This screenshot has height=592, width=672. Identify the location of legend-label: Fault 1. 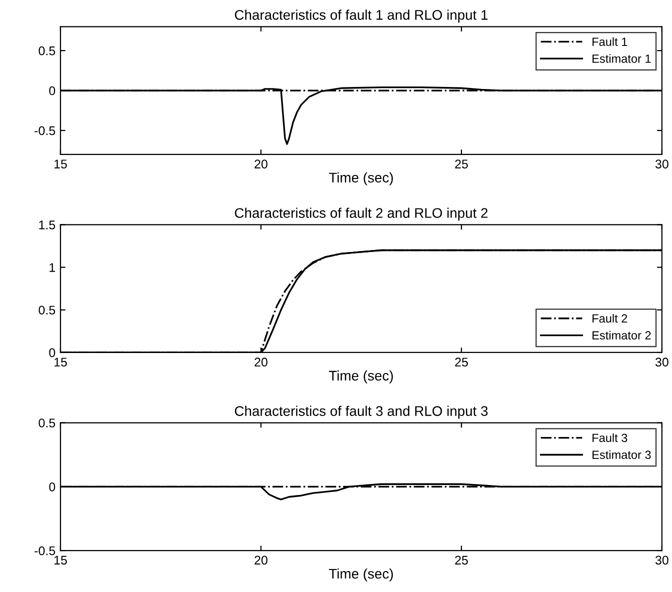
(610, 41).